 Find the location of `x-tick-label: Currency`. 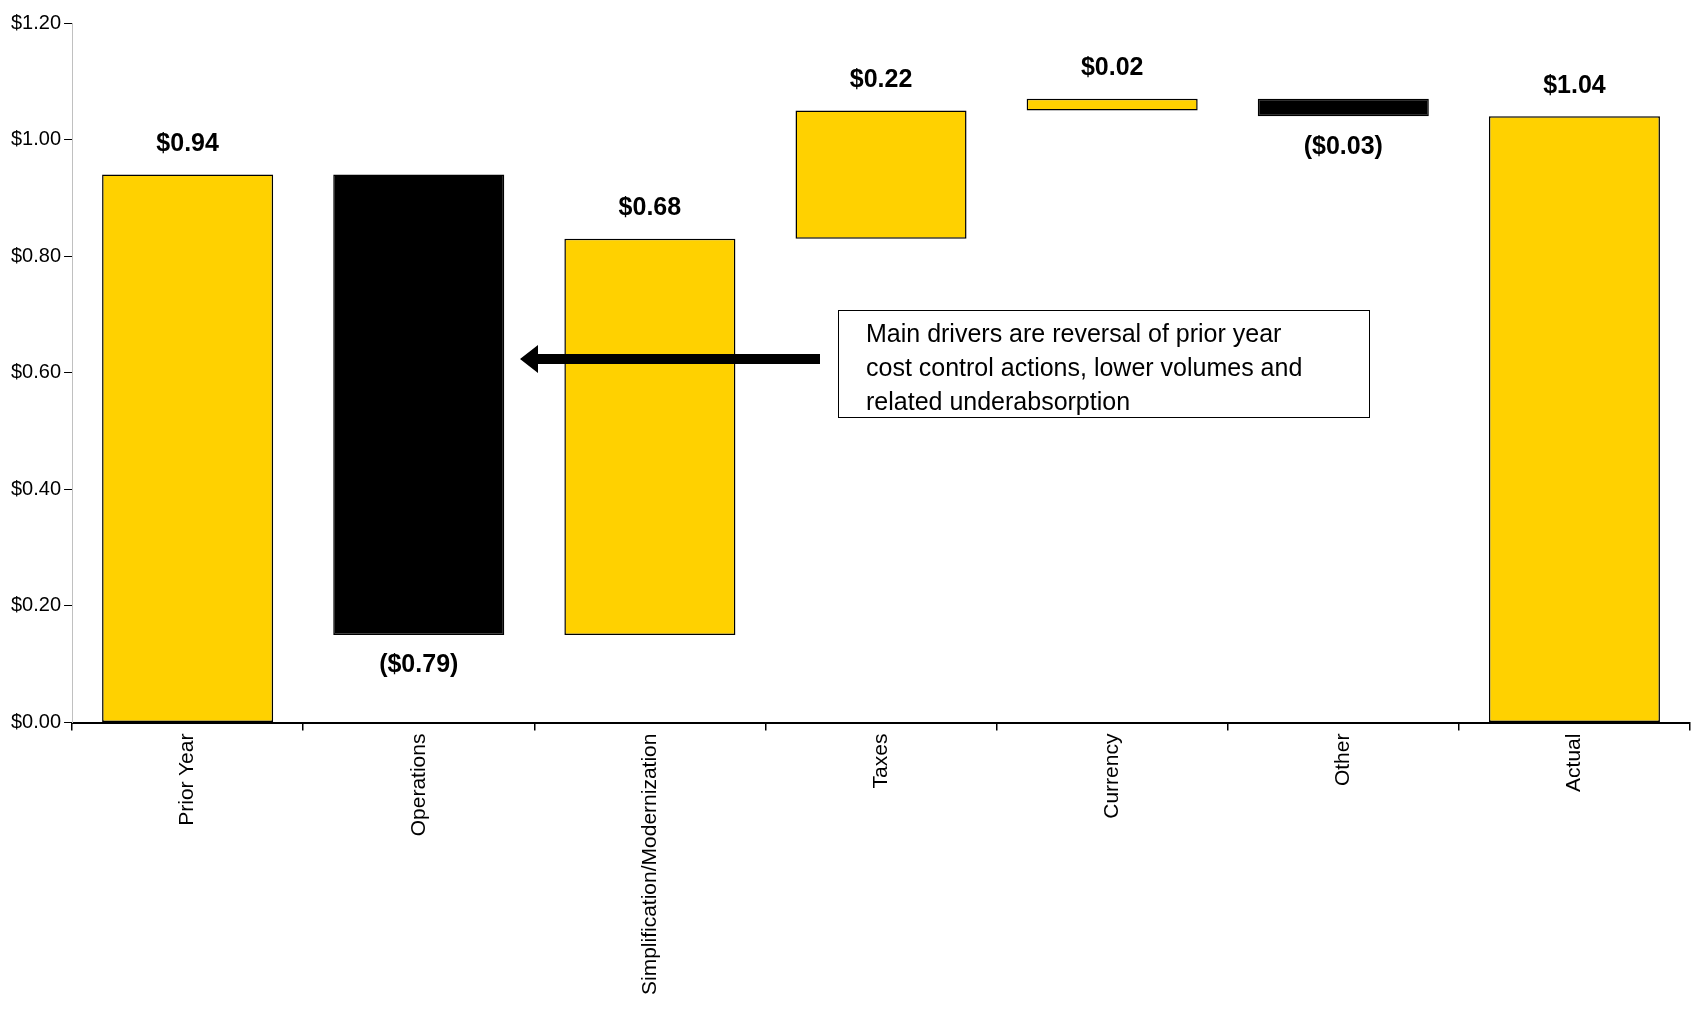

x-tick-label: Currency is located at coordinates (1110, 776).